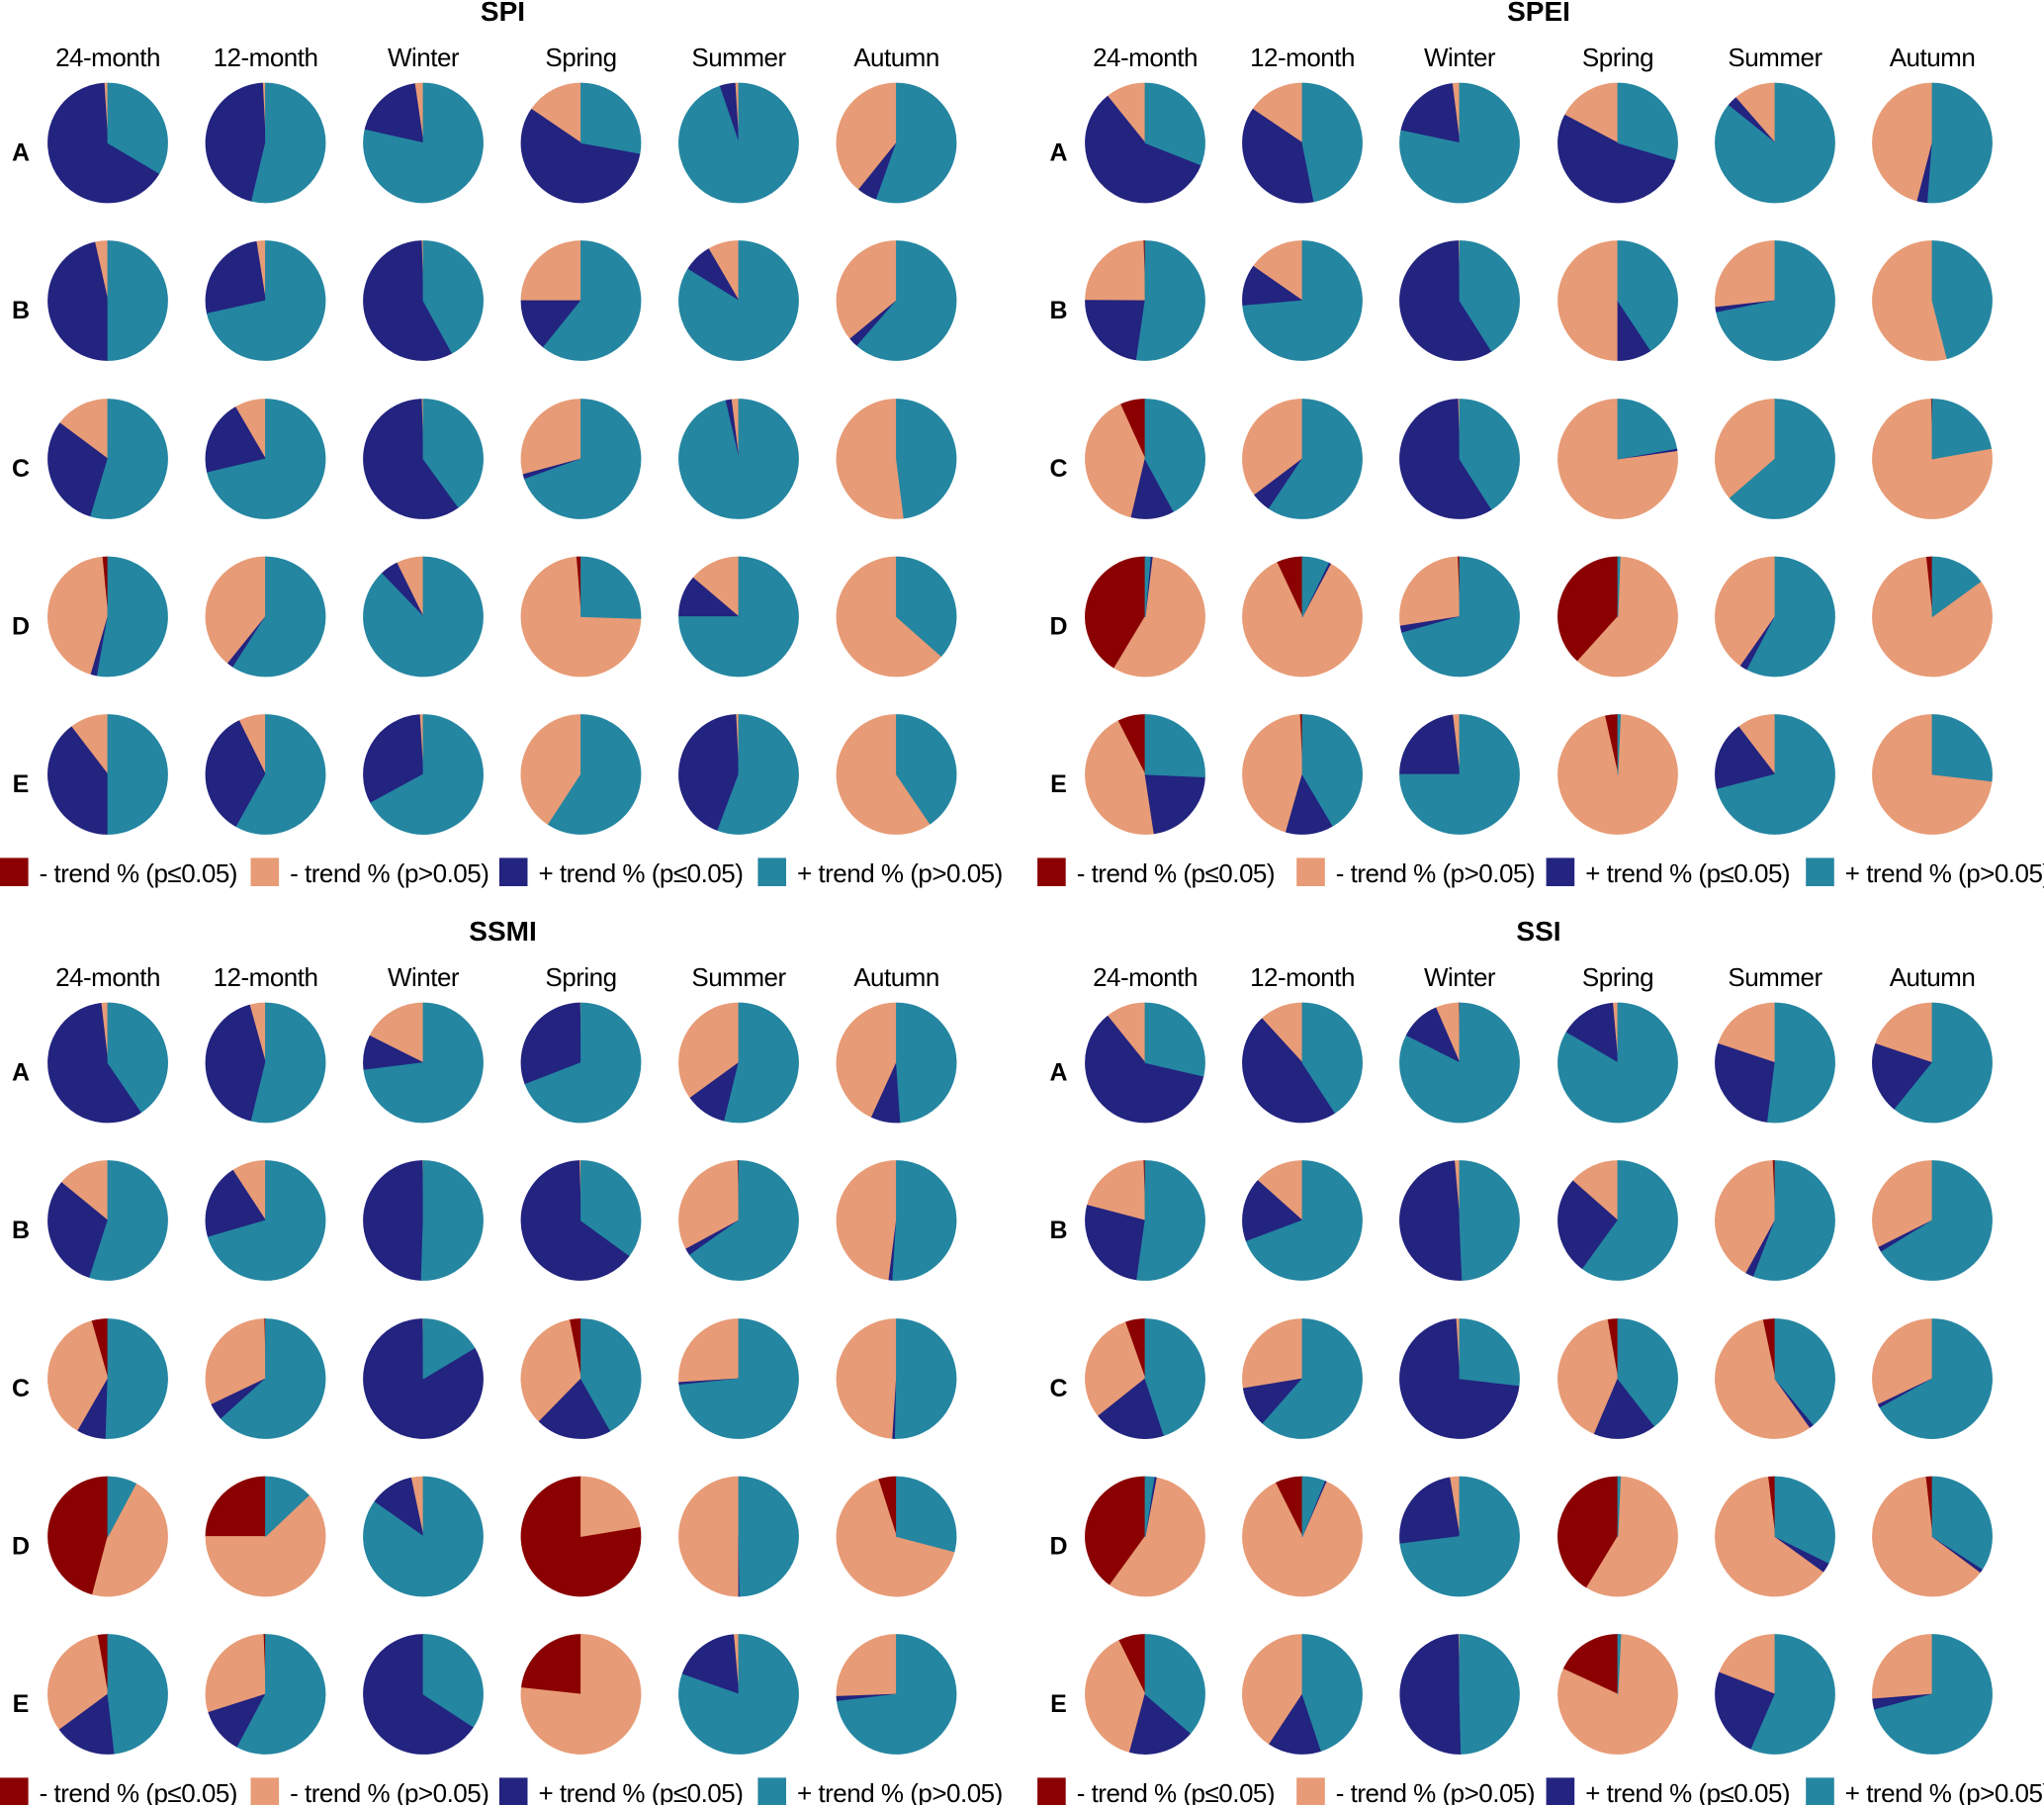 This screenshot has height=1805, width=2044. I want to click on svg-text: SSMI, so click(502, 931).